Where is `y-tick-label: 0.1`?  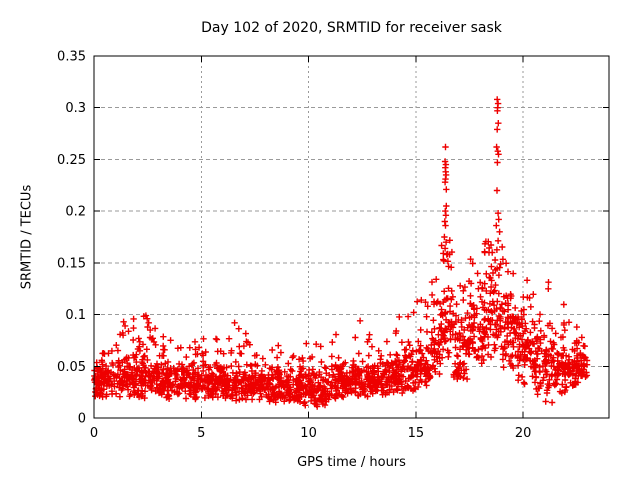 y-tick-label: 0.1 is located at coordinates (75, 315).